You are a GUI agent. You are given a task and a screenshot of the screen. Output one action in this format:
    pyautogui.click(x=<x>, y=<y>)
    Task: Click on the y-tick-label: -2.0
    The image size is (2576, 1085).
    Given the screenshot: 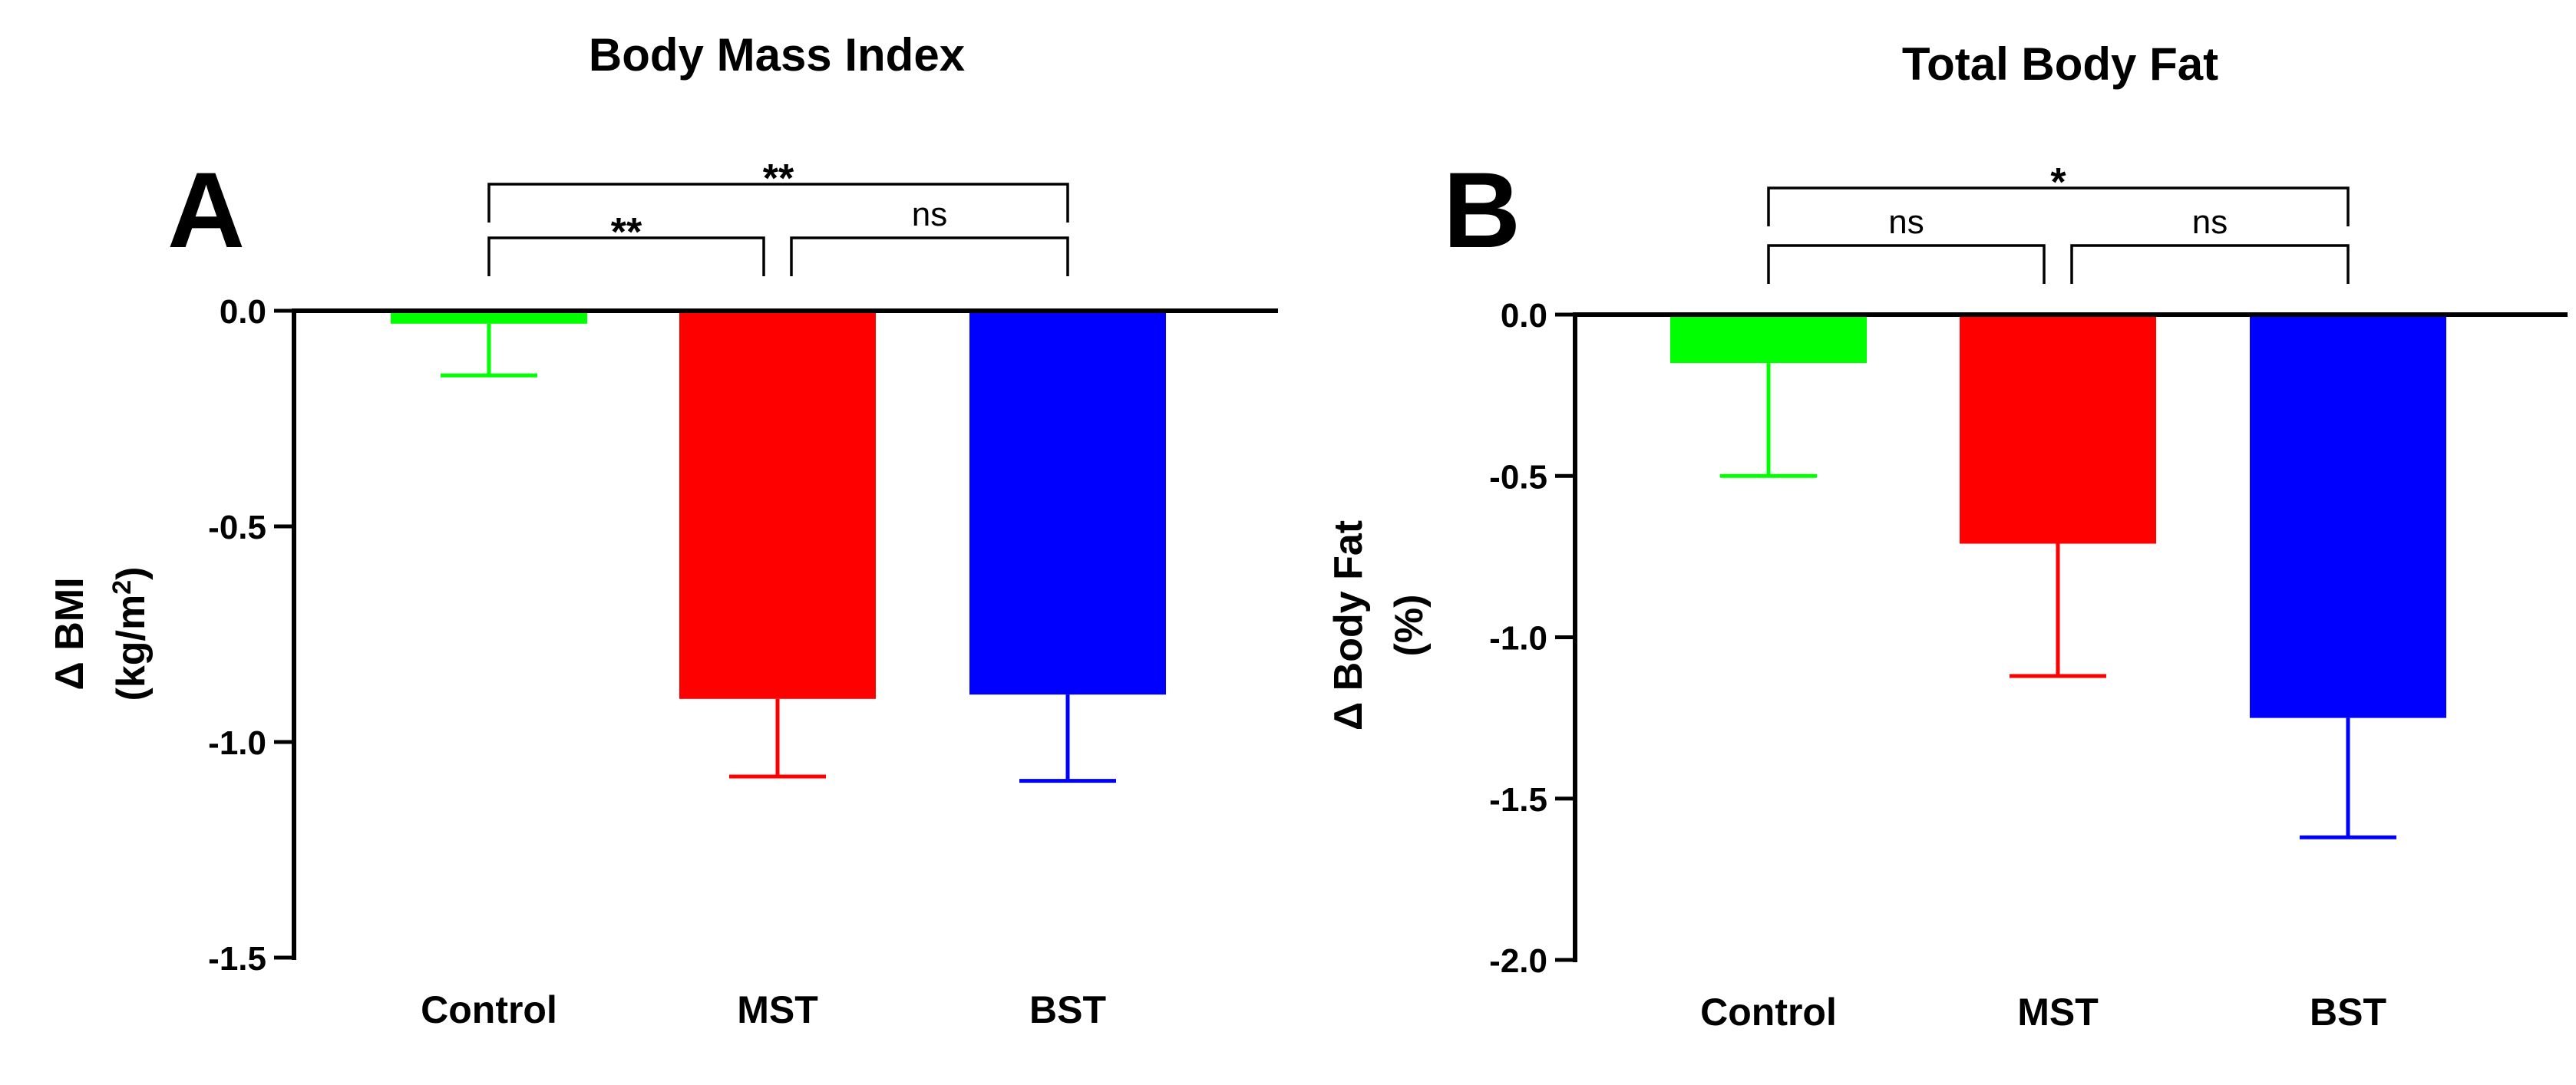 What is the action you would take?
    pyautogui.click(x=1518, y=961)
    